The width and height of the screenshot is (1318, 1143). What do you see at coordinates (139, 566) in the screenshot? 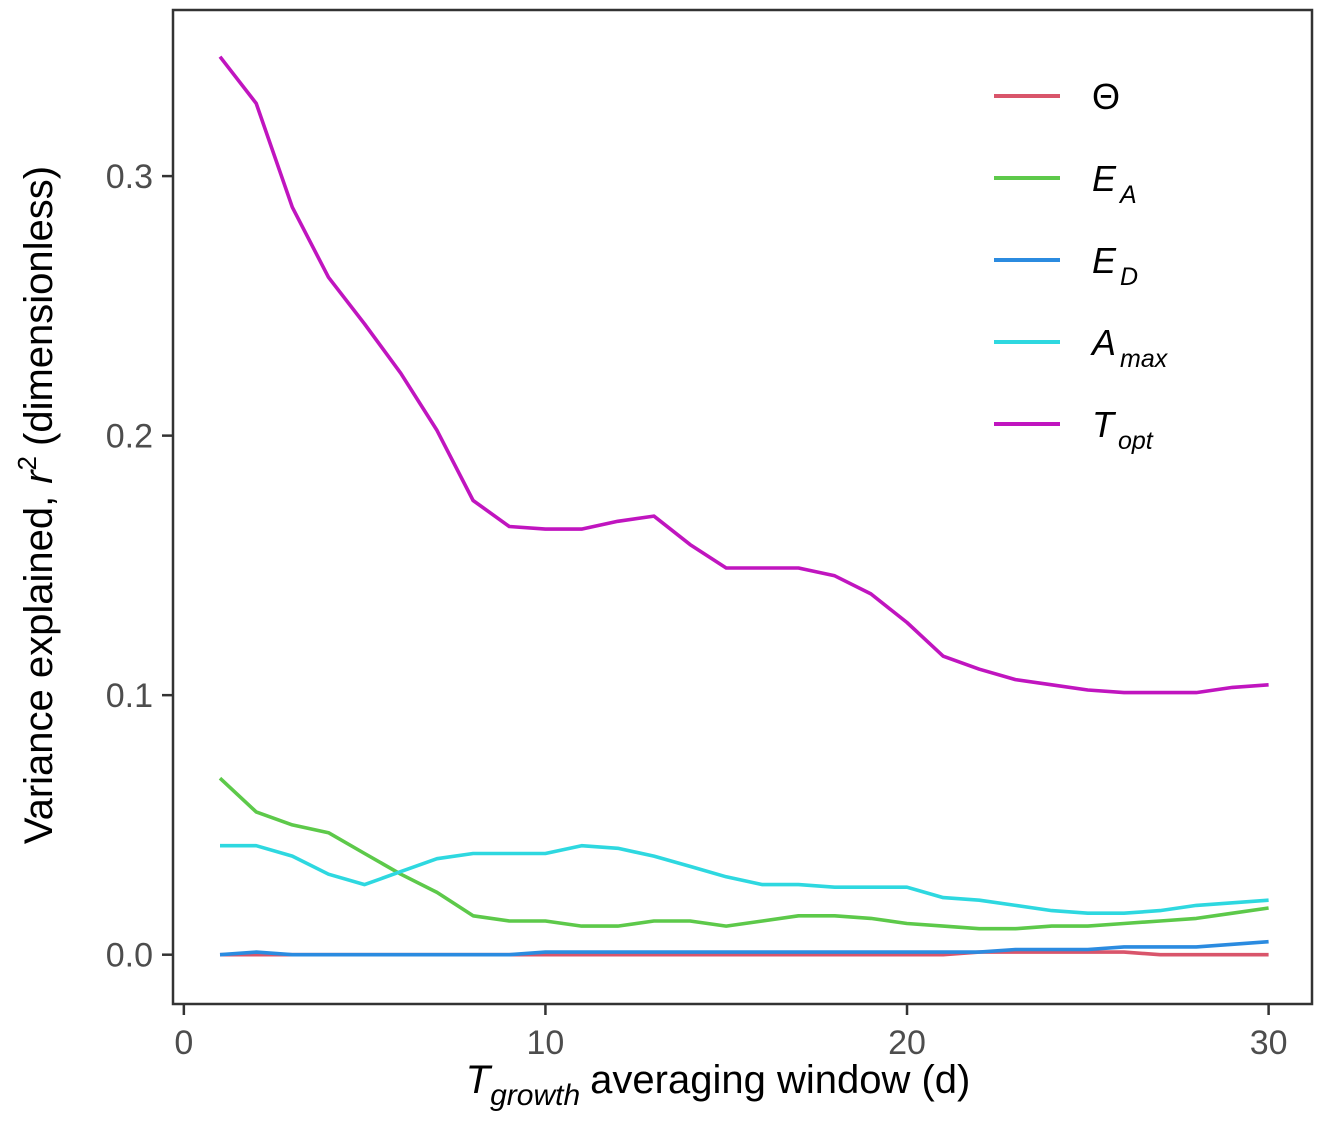
I see `y-axis-ticks: 0.0 0.1 0.2 0.3` at bounding box center [139, 566].